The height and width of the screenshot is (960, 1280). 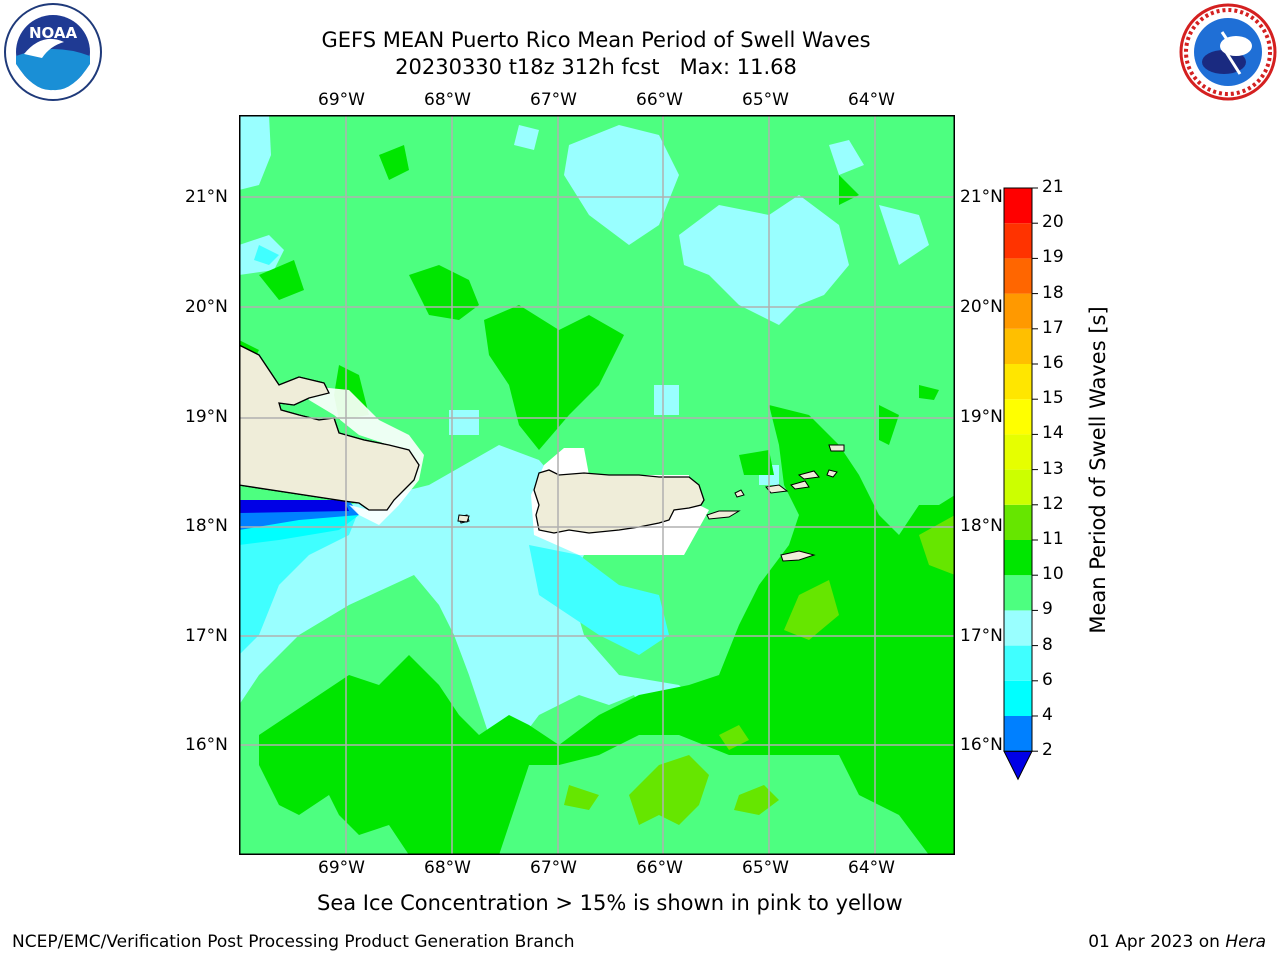 What do you see at coordinates (619, 501) in the screenshot?
I see `puerto-rico-land` at bounding box center [619, 501].